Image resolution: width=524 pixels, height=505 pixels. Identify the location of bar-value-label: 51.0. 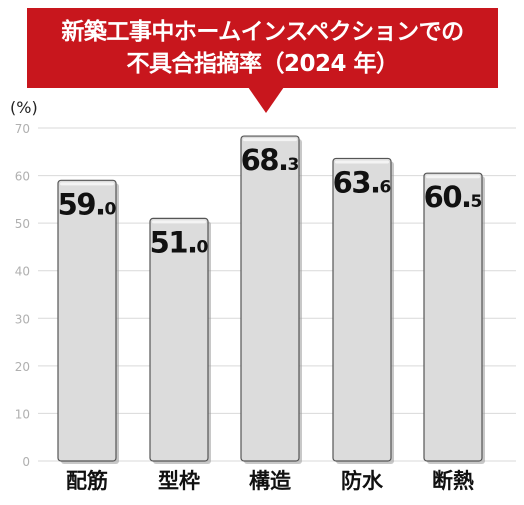
(179, 242).